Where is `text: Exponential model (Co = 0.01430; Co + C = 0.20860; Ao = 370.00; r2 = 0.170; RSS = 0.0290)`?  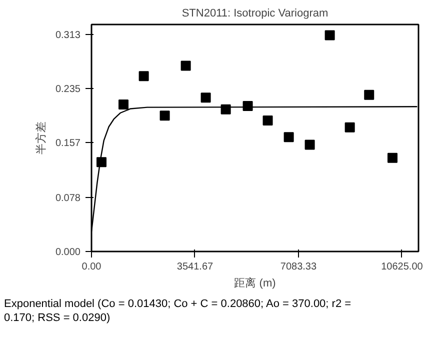 text: Exponential model (Co = 0.01430; Co + C = 0.20860; Ao = 370.00; r2 = 0.170; RSS = 0.0290) is located at coordinates (178, 311).